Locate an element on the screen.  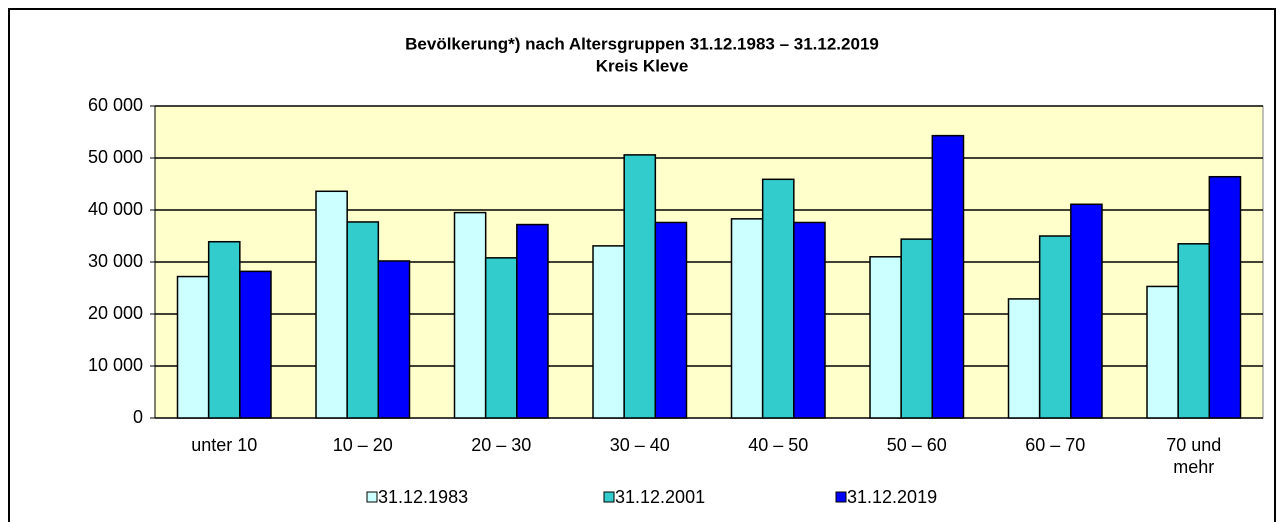
y-tick-label: 0 is located at coordinates (138, 417).